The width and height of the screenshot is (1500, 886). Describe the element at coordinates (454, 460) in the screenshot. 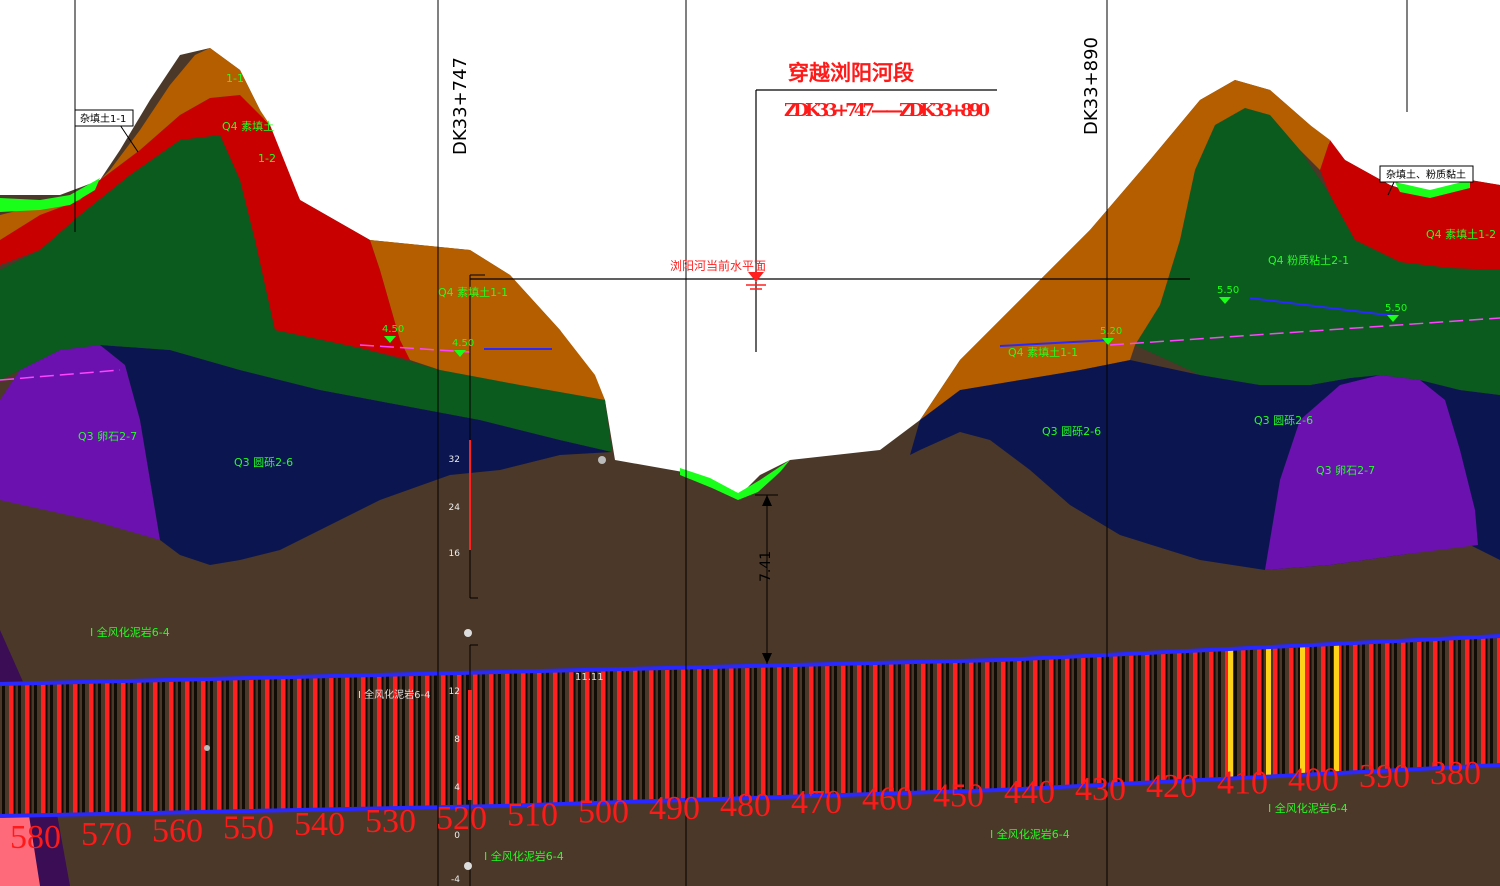

I see `scale-tick: 32` at that location.